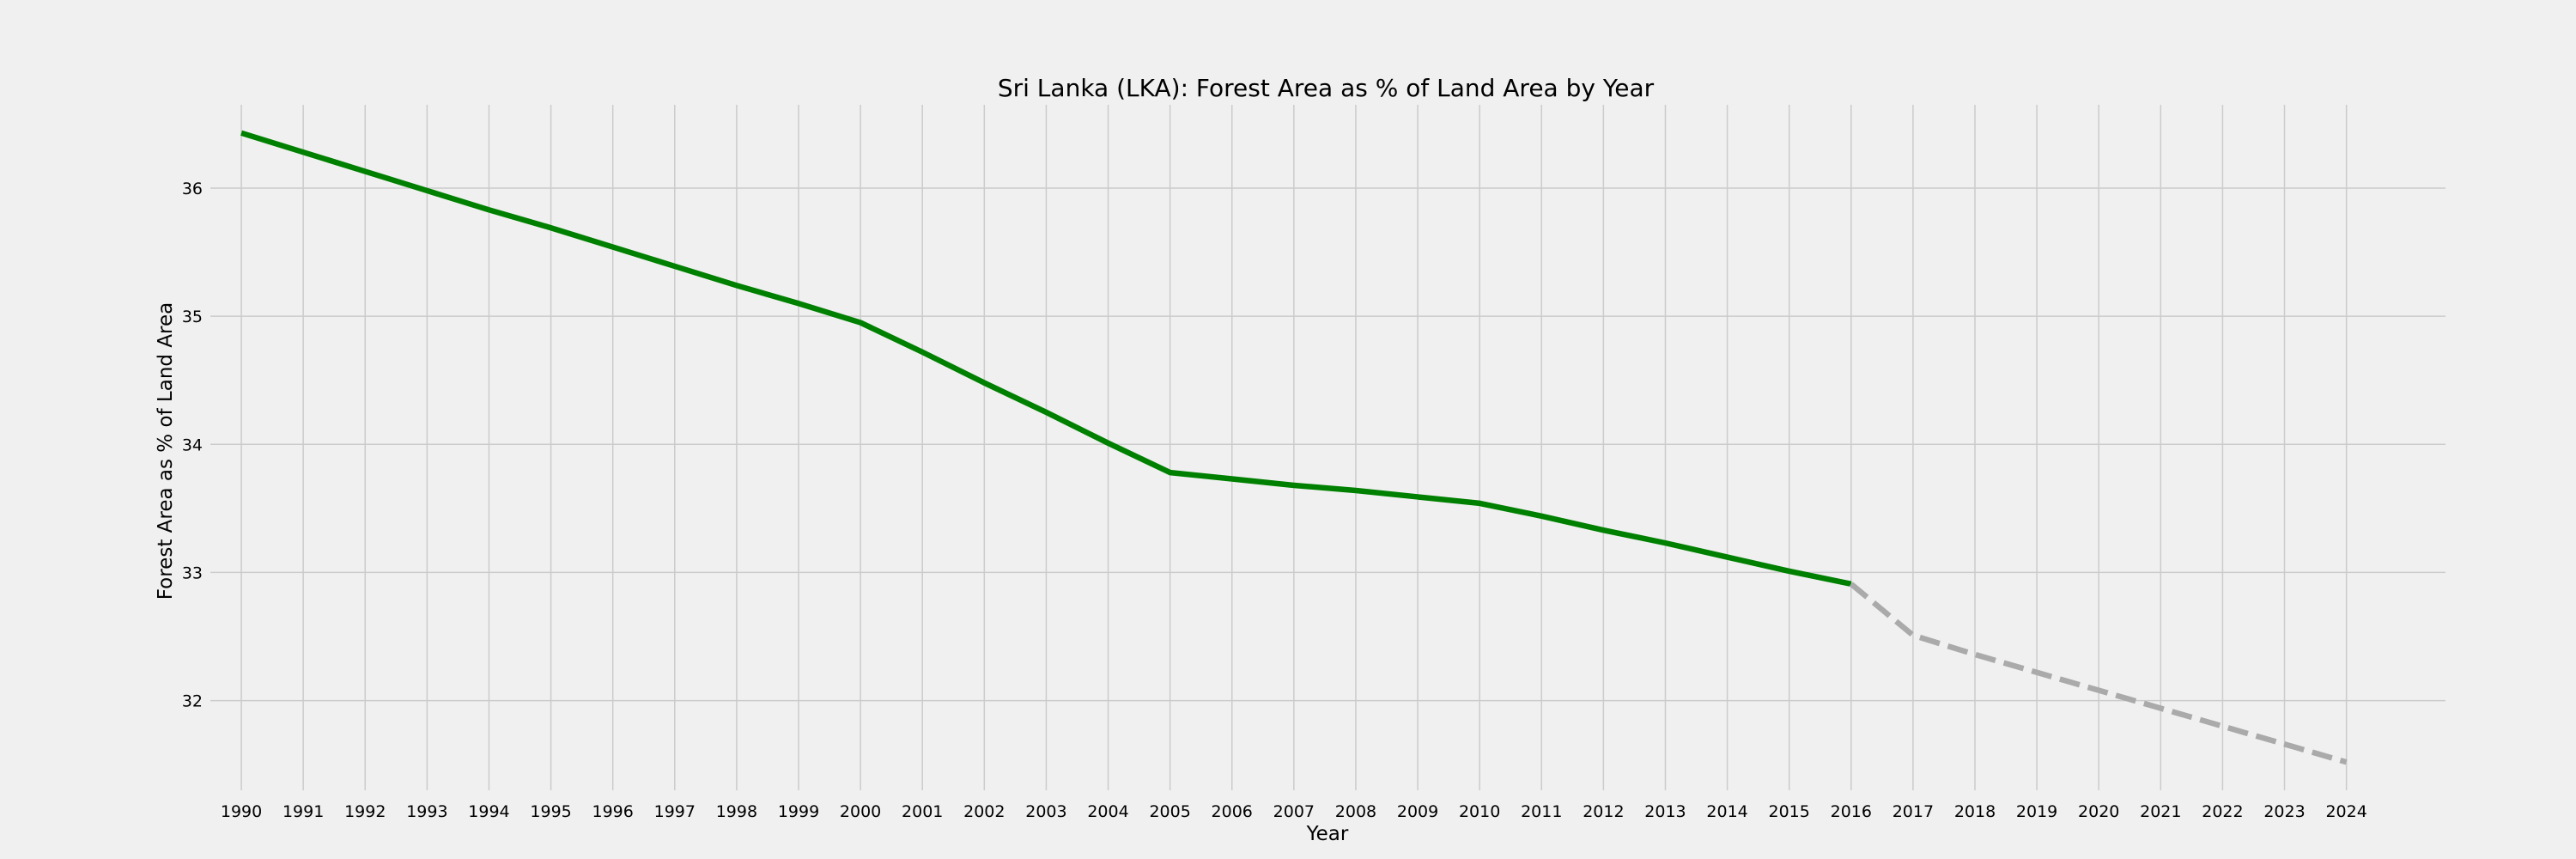  I want to click on x-tick-label: 2004, so click(1107, 811).